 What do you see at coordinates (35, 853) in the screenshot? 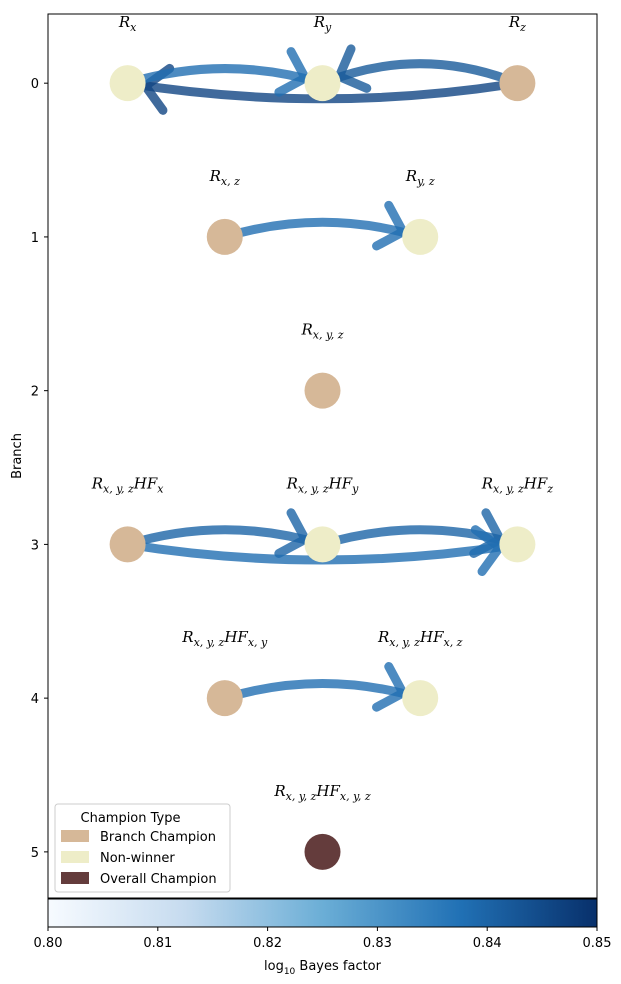
I see `y-tick-label-5: 5` at bounding box center [35, 853].